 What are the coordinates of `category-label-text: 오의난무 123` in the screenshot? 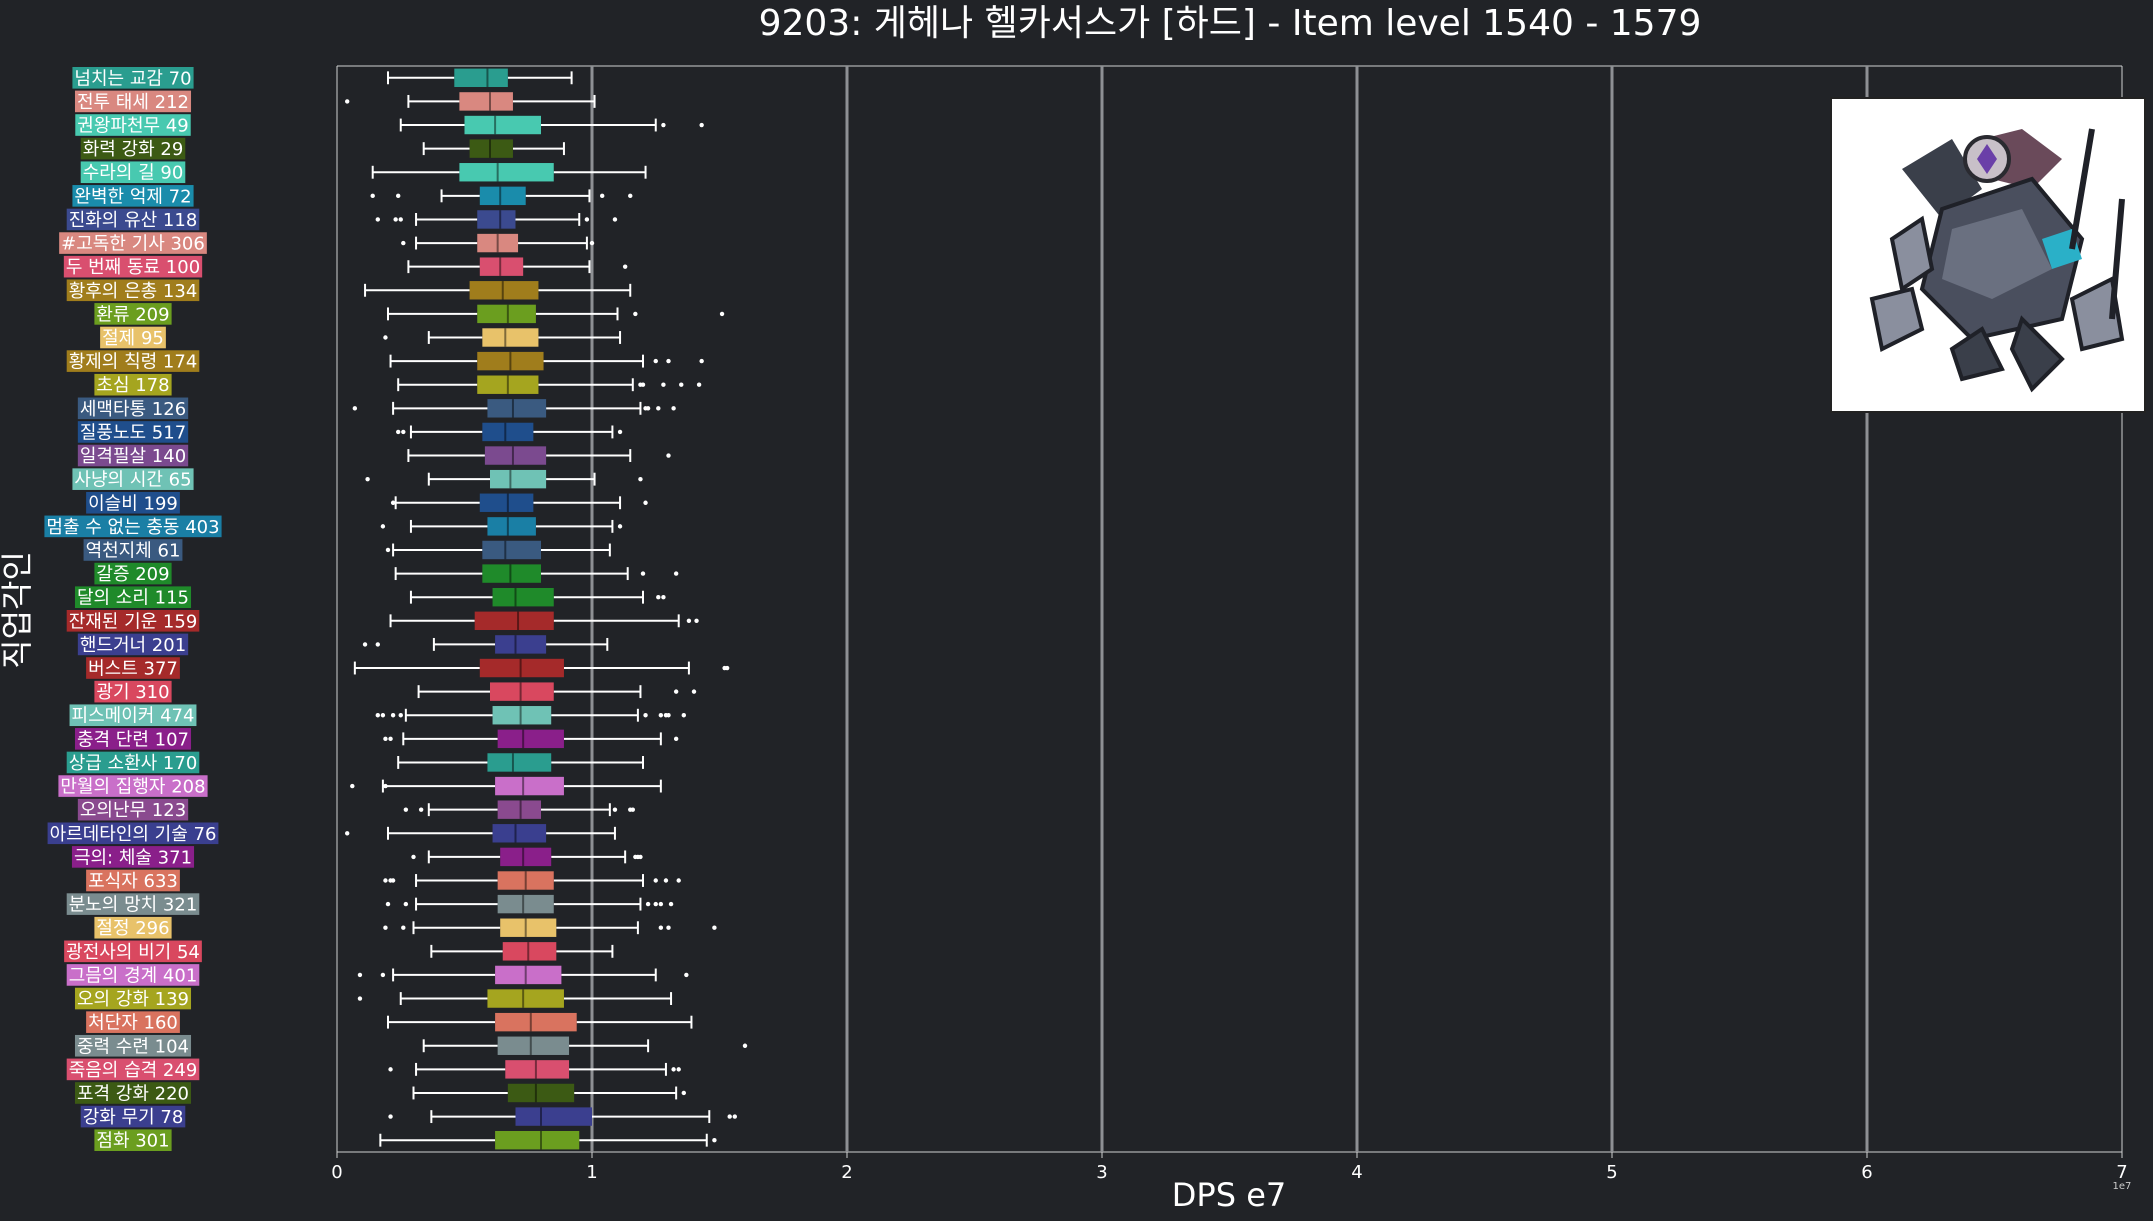 It's located at (133, 810).